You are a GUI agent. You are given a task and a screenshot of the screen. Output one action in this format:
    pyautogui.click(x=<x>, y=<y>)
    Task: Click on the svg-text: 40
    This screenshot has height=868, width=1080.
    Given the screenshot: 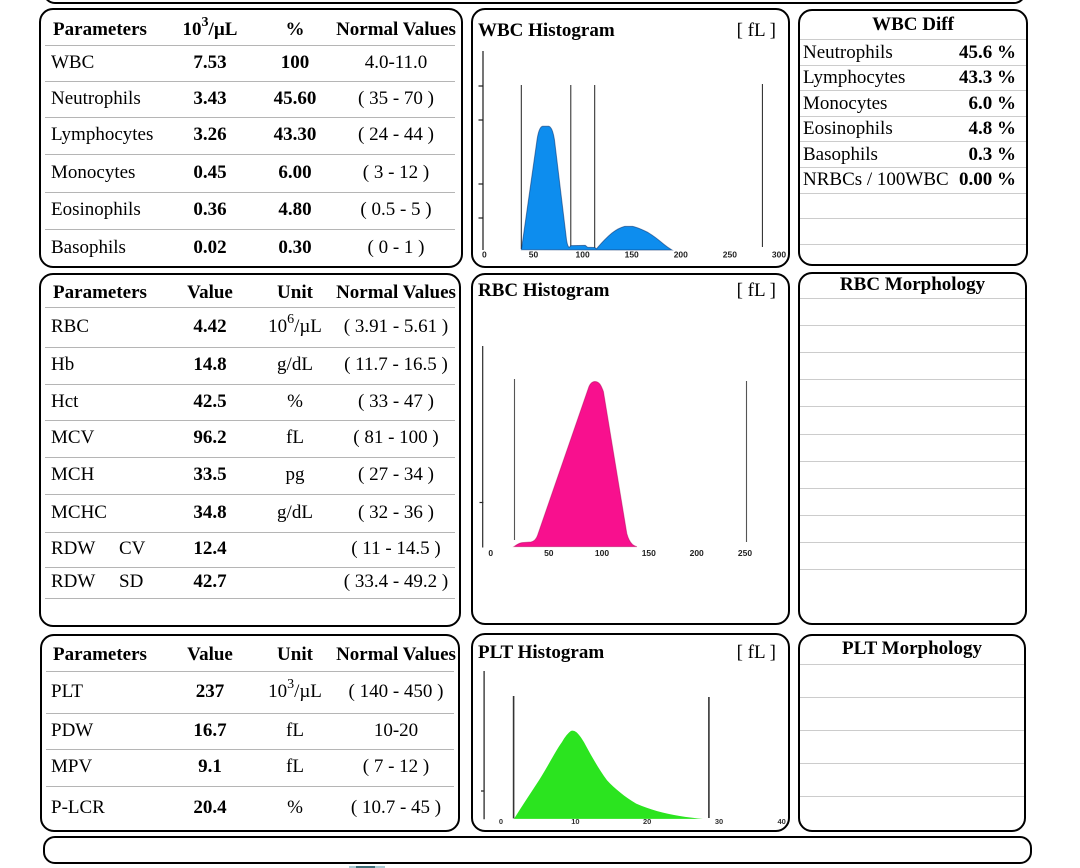 What is the action you would take?
    pyautogui.click(x=782, y=821)
    